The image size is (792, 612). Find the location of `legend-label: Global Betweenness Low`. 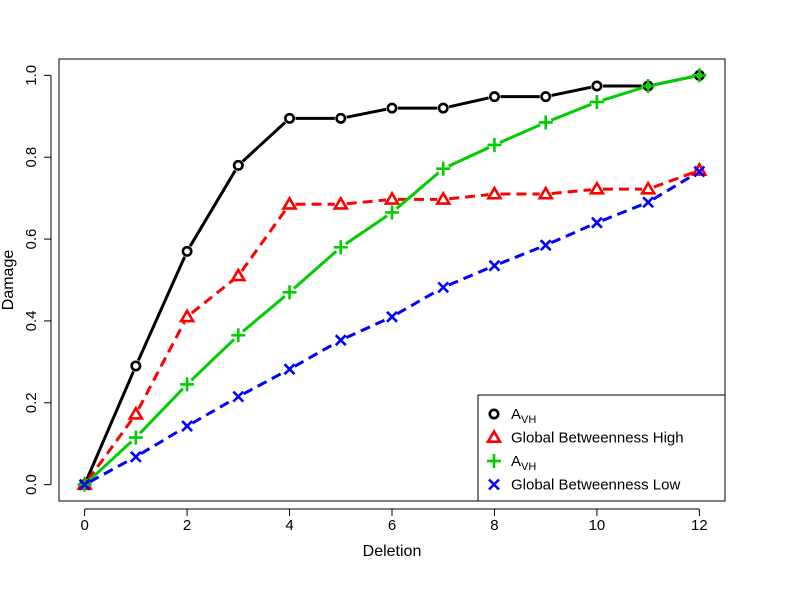

legend-label: Global Betweenness Low is located at coordinates (595, 485).